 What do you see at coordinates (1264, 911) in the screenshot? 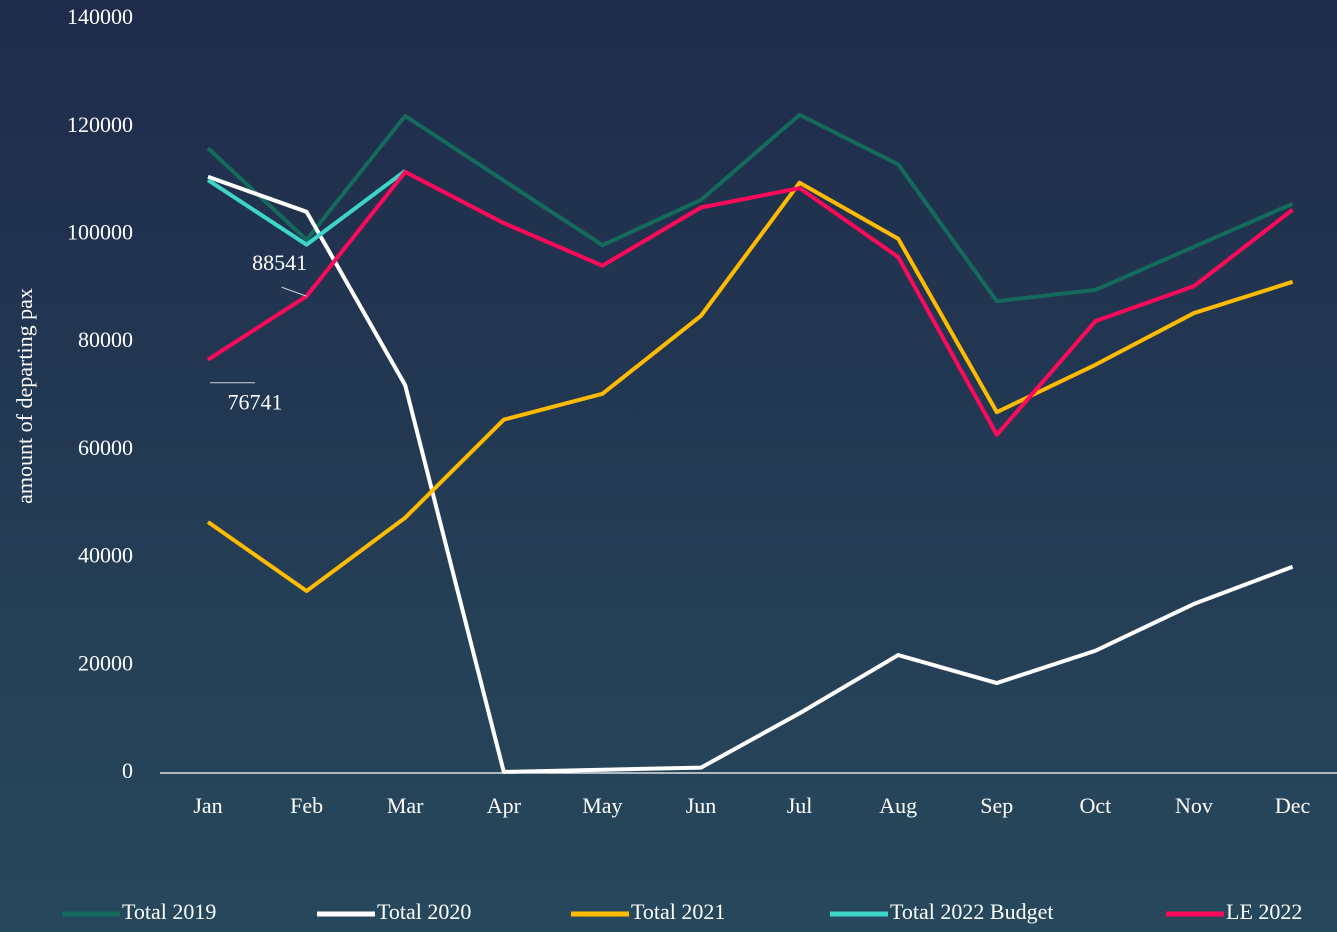
I see `legend-label: LE 2022` at bounding box center [1264, 911].